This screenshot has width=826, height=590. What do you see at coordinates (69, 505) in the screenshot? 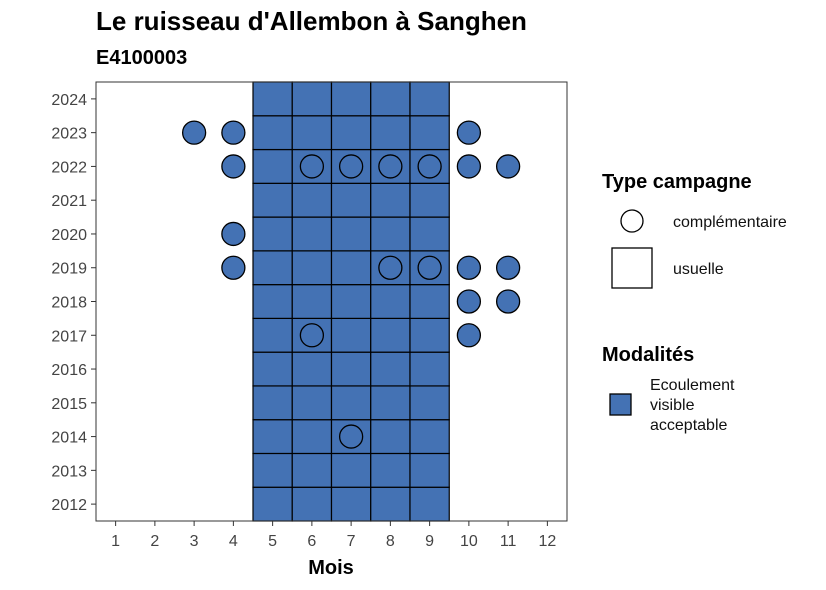
I see `y-tick-label-2012: 2012` at bounding box center [69, 505].